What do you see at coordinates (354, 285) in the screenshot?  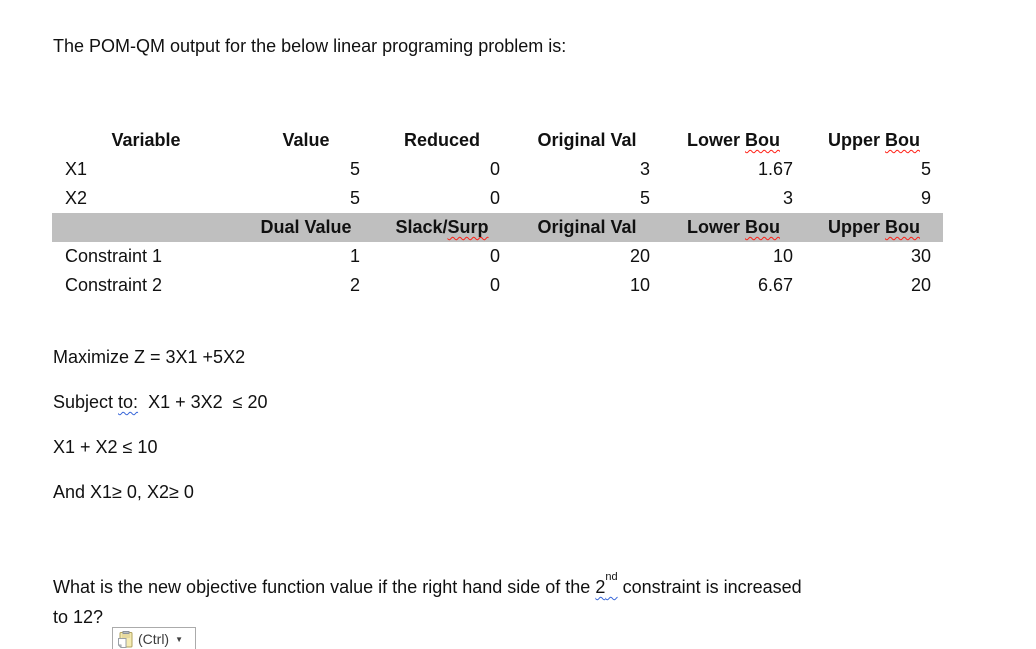 I see `cell-dual-value: 2` at bounding box center [354, 285].